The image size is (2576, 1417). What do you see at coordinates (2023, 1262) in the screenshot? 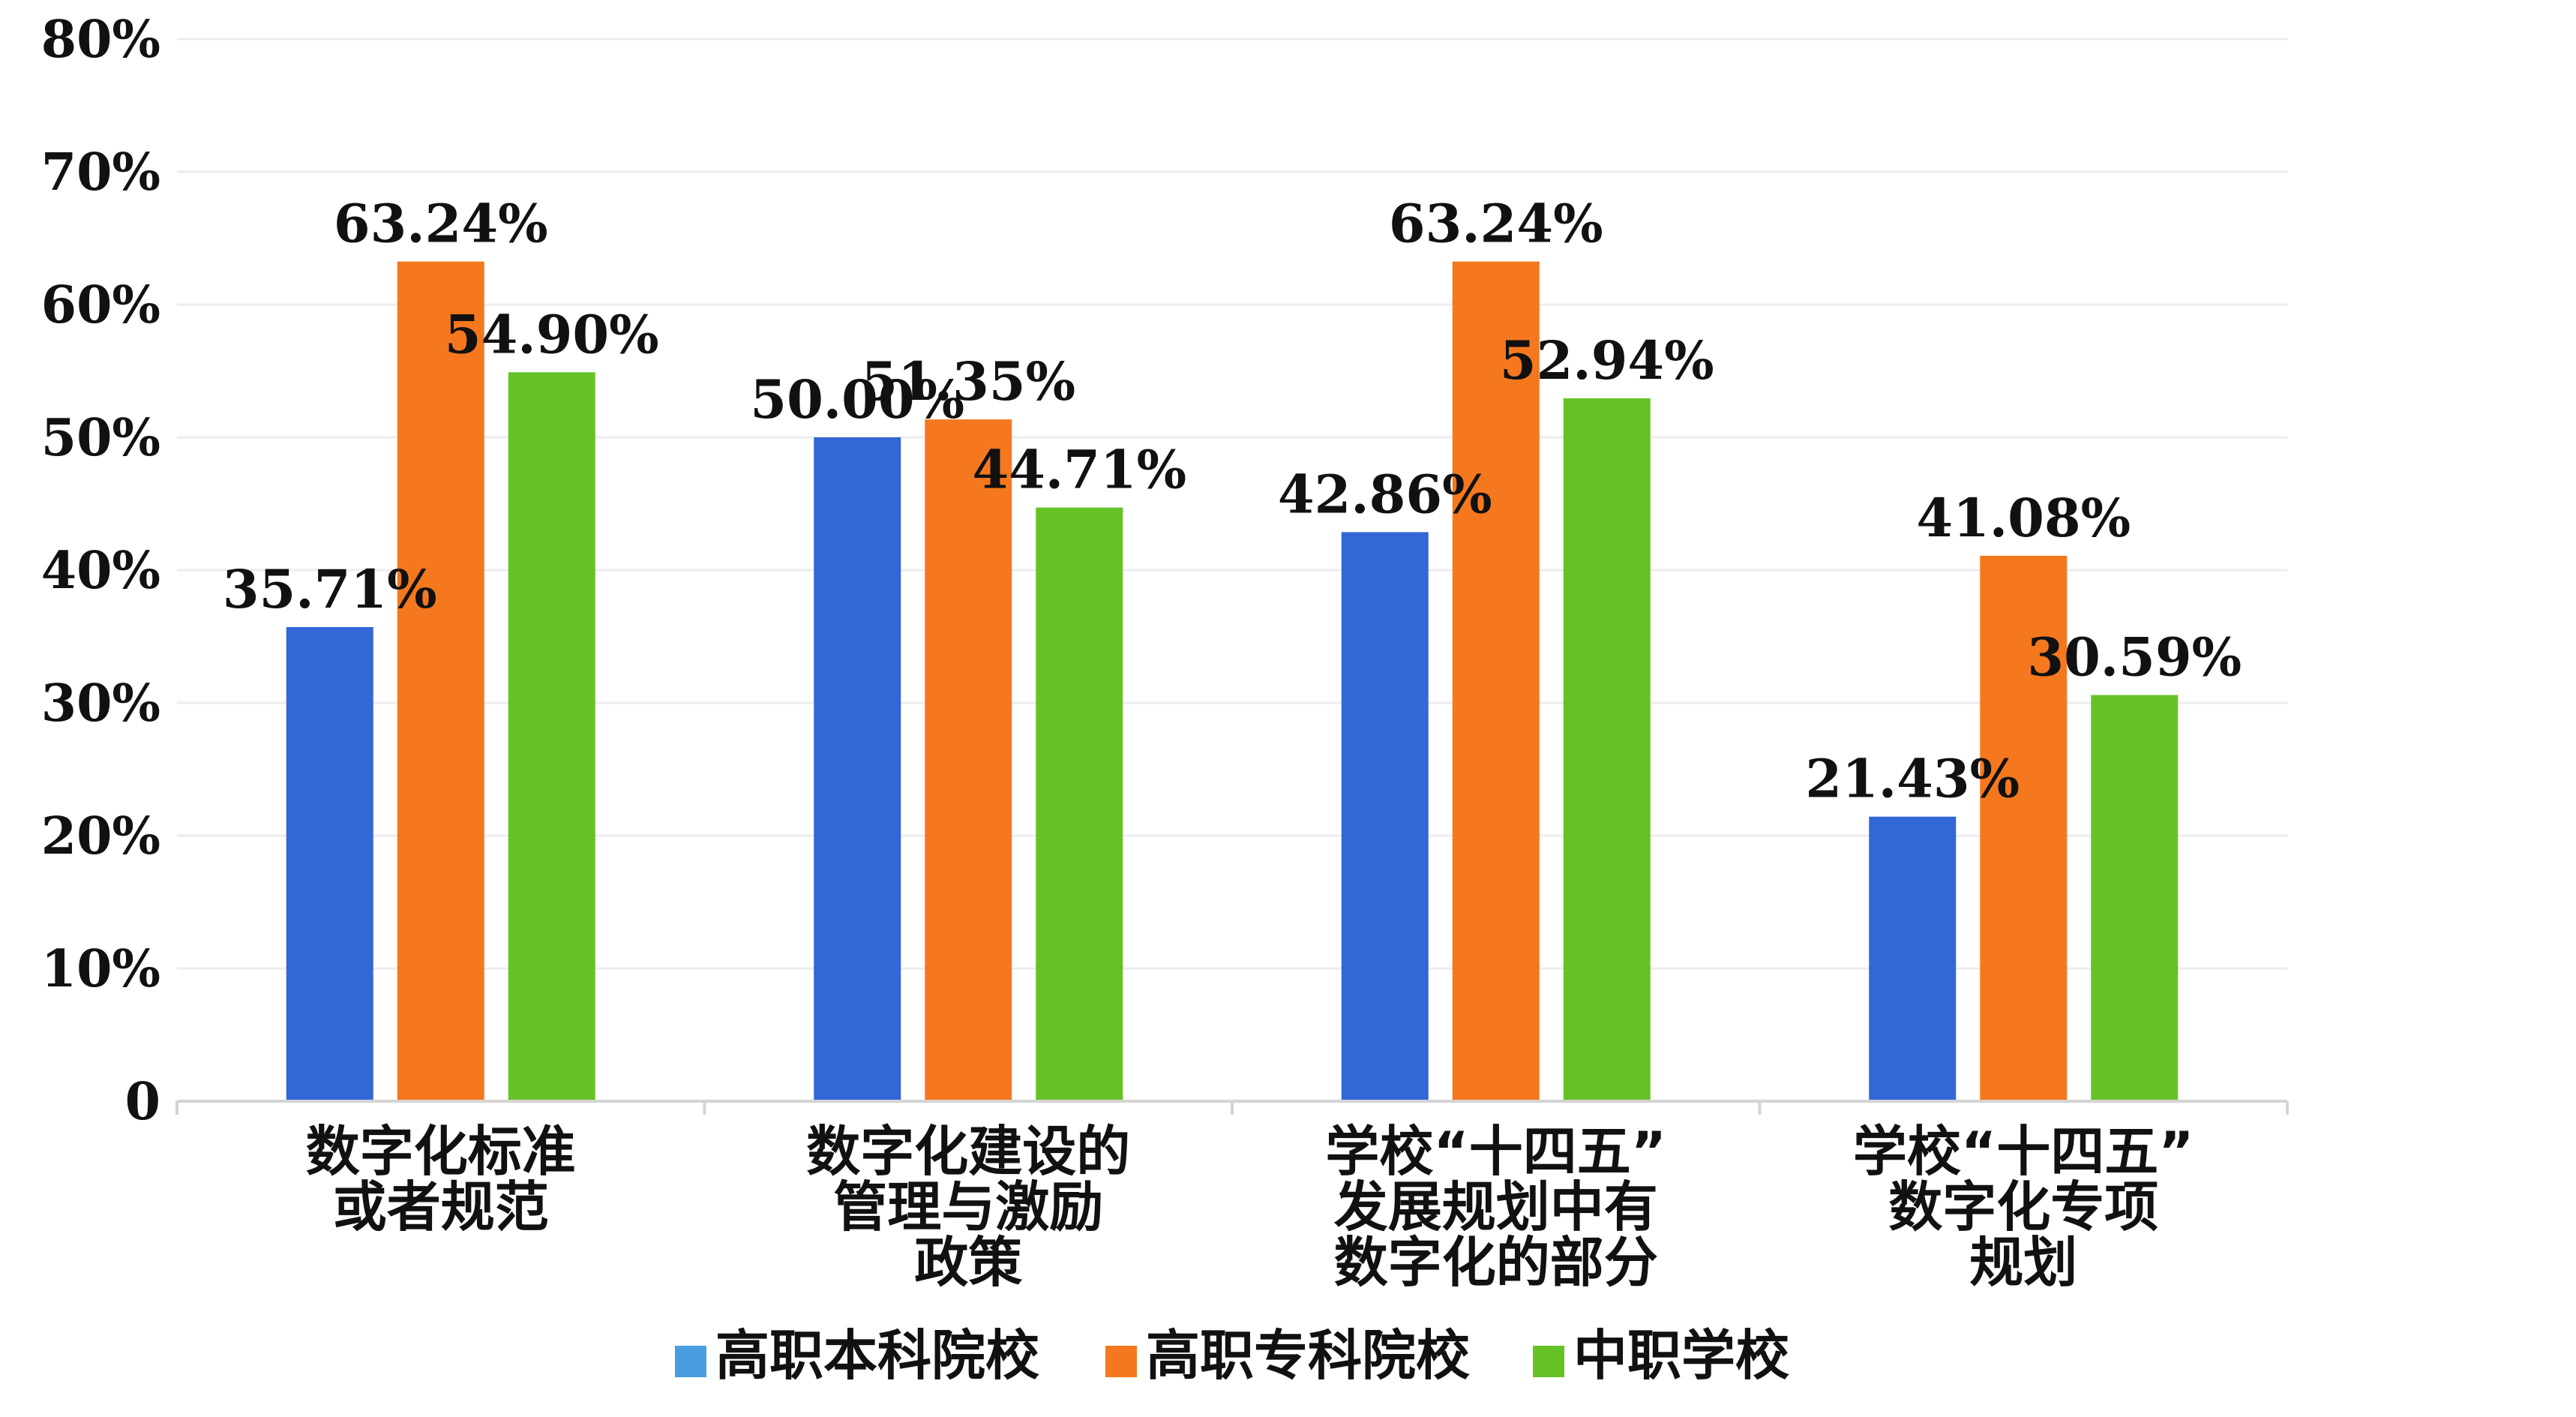
I see `category-label: 规划` at bounding box center [2023, 1262].